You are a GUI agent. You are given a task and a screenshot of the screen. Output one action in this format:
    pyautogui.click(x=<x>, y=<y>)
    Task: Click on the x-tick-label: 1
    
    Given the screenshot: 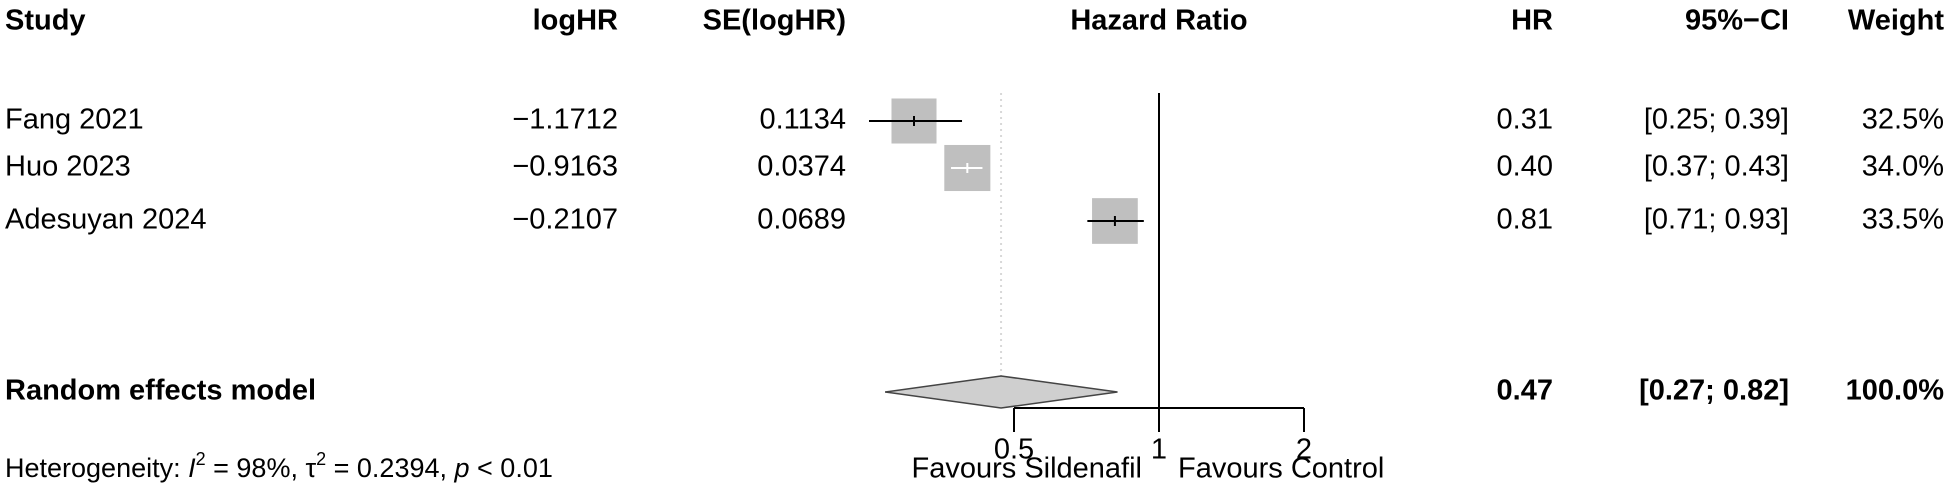 What is the action you would take?
    pyautogui.click(x=1159, y=450)
    